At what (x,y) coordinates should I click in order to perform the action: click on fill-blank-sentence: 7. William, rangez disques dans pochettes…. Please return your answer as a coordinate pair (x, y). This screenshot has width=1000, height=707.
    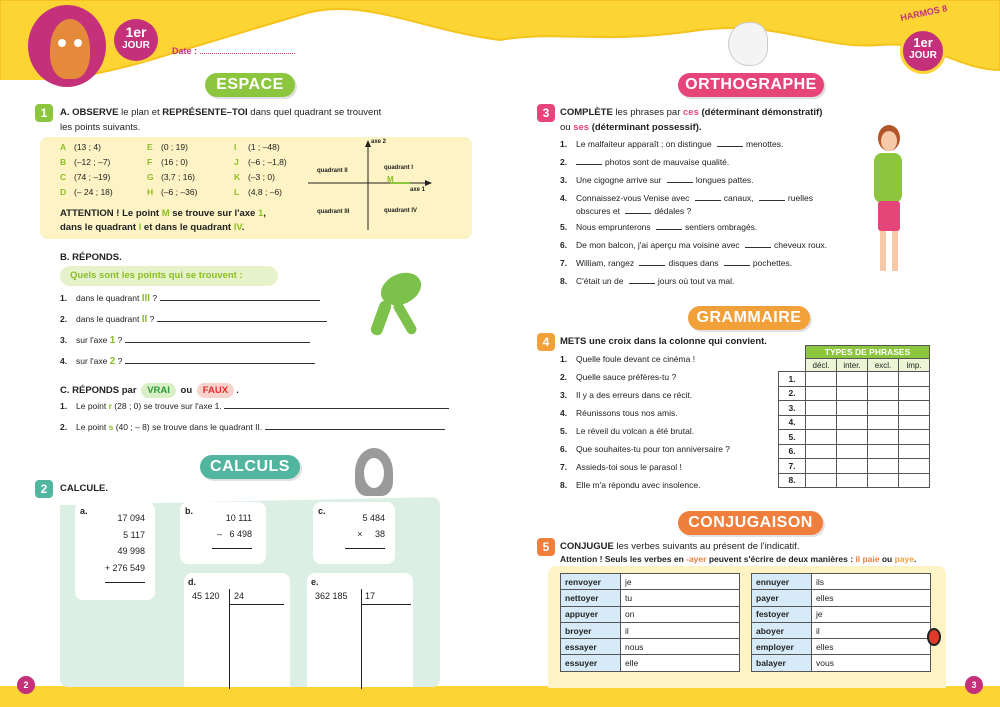
    Looking at the image, I should click on (676, 263).